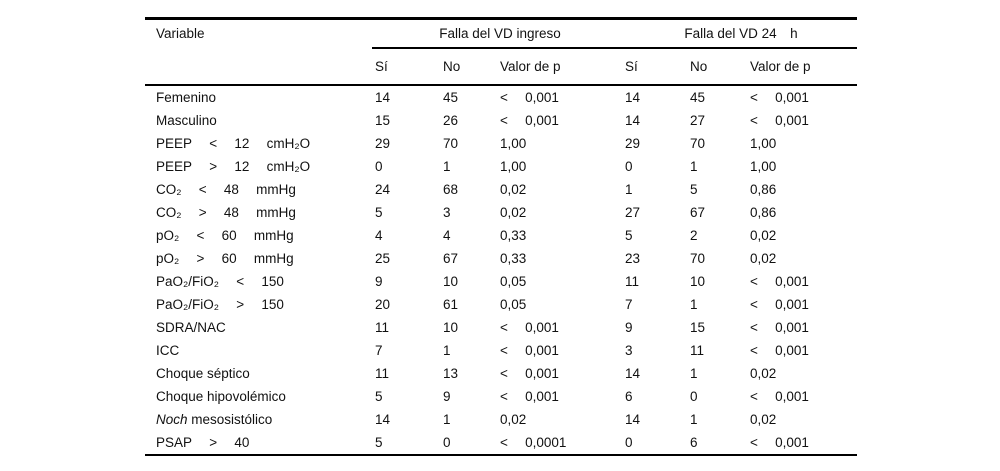 The height and width of the screenshot is (471, 1000). I want to click on table-subheader-row: Sí No Valor de p Sí No Valor de p, so click(501, 66).